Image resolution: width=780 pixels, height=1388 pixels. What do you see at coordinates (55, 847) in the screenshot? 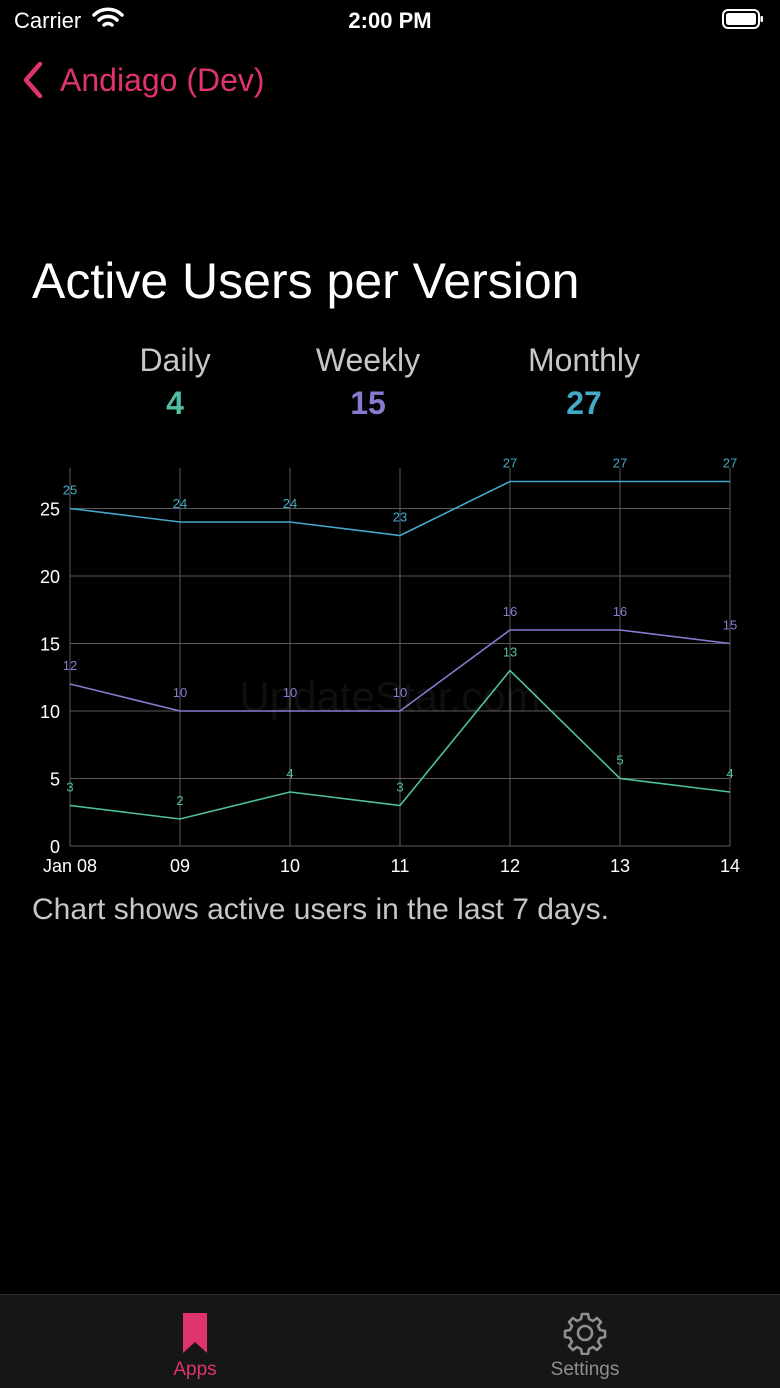
I see `y-tick-label: 0` at bounding box center [55, 847].